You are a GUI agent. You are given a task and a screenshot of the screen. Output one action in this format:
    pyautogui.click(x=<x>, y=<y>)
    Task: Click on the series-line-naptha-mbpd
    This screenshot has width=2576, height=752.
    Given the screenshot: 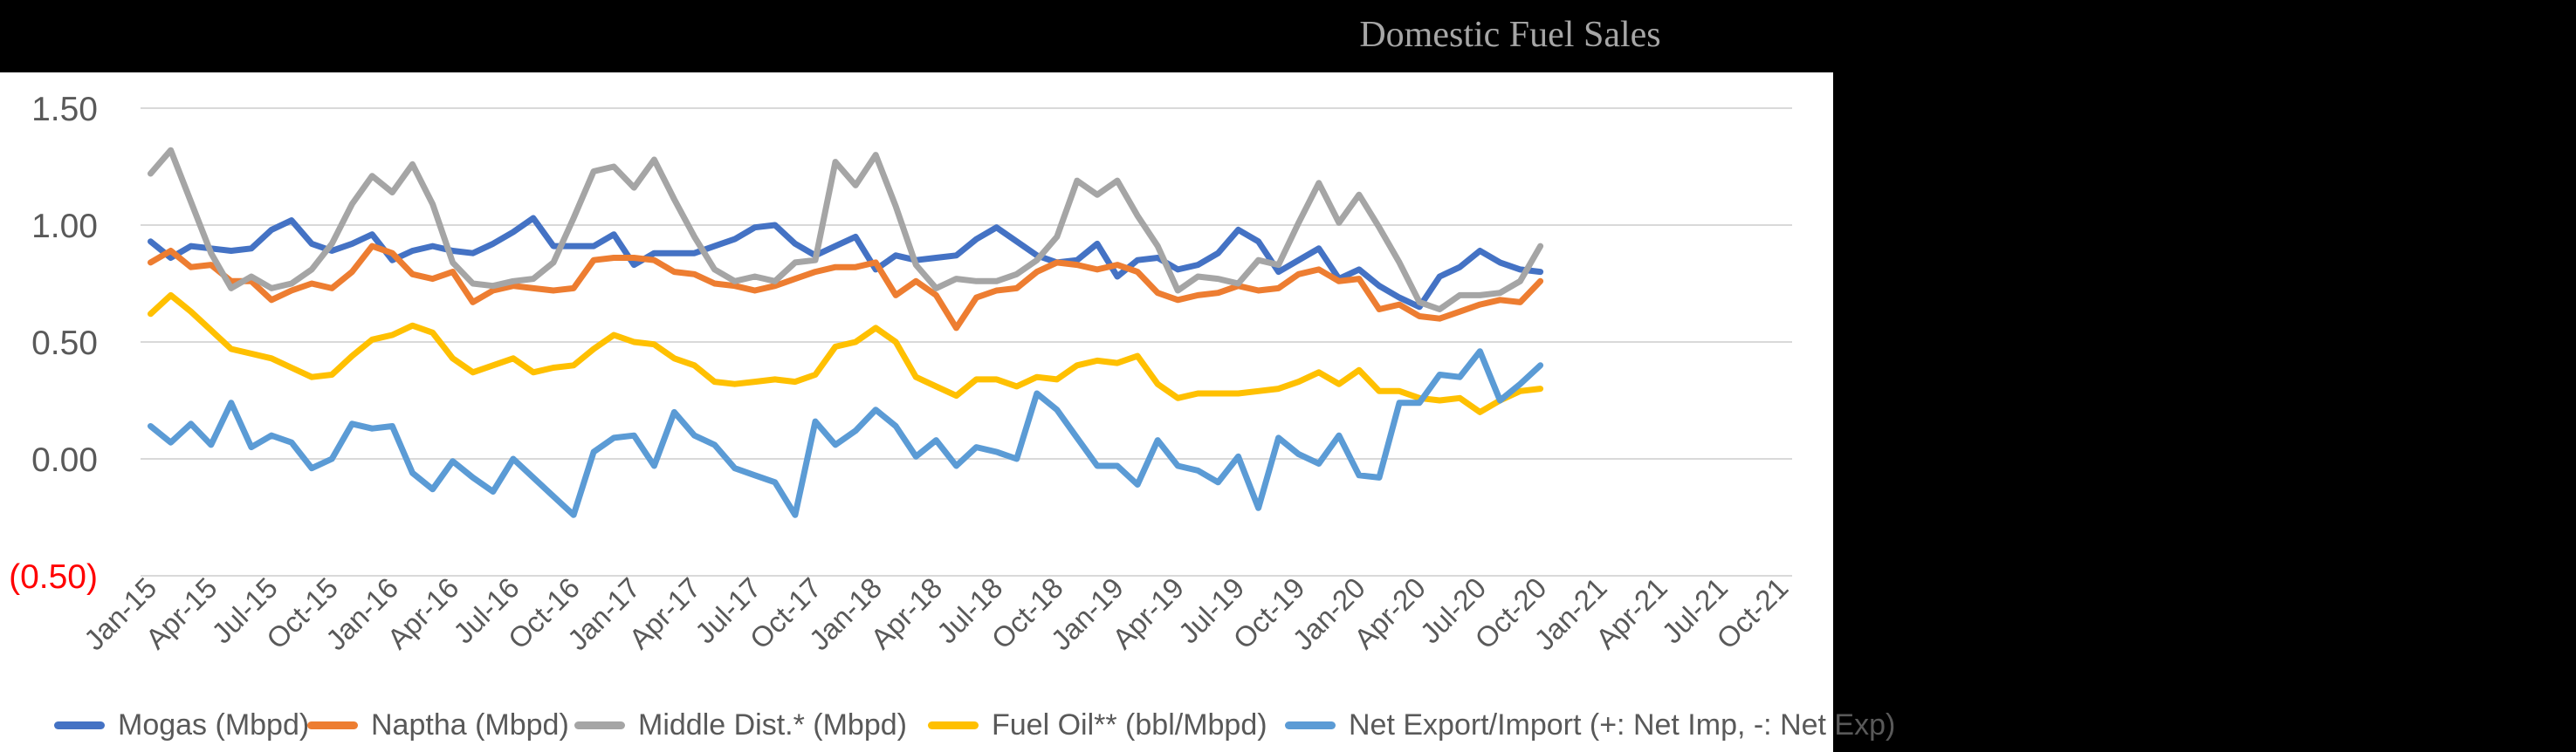 What is the action you would take?
    pyautogui.click(x=846, y=287)
    